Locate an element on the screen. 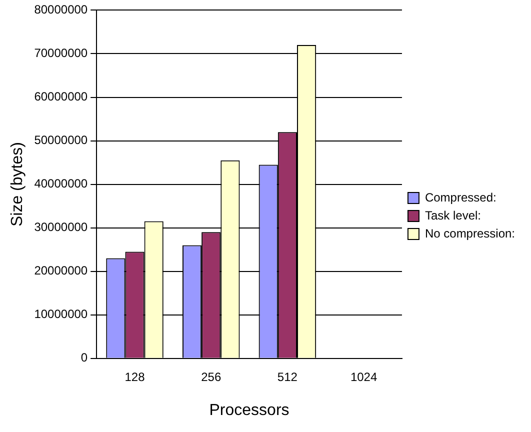 This screenshot has height=432, width=531. y-tick-label: 40000000 is located at coordinates (61, 183).